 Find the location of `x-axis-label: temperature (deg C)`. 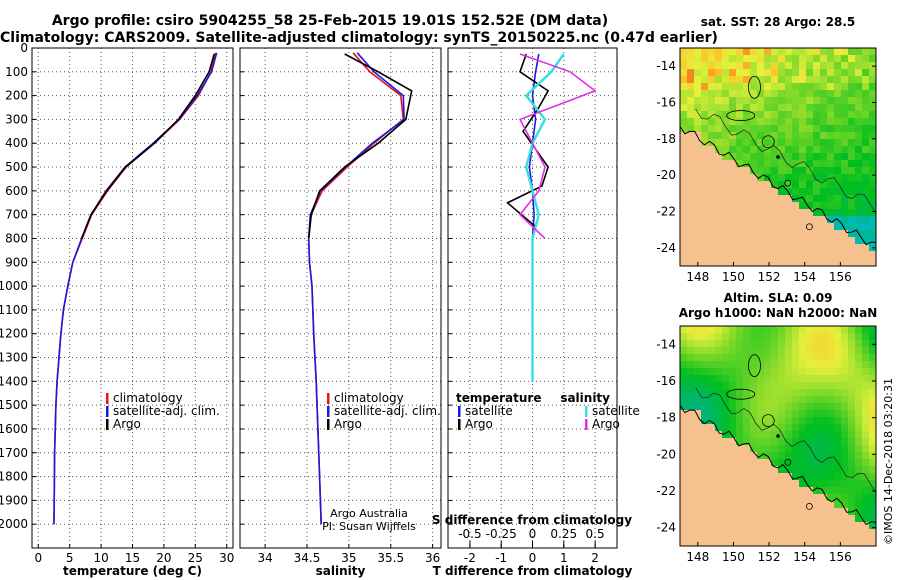

x-axis-label: temperature (deg C) is located at coordinates (132, 571).